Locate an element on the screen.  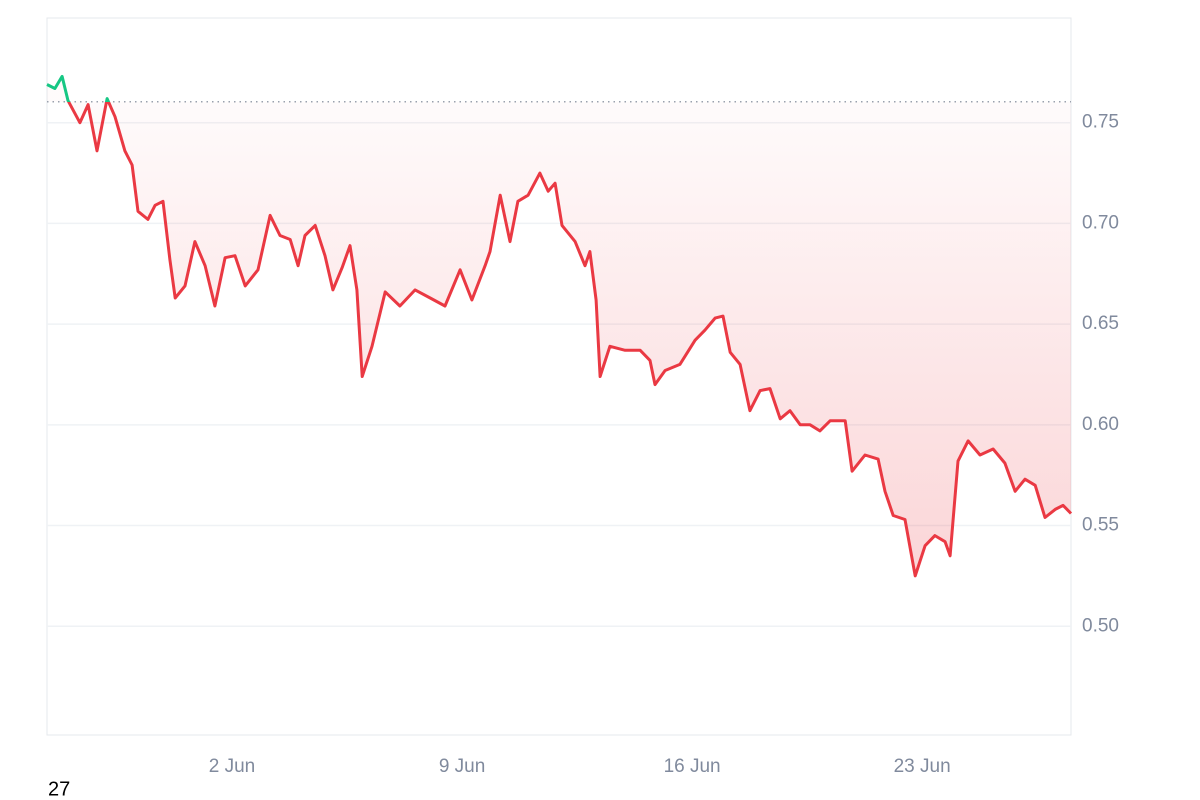
x-tick-label: 23 Jun is located at coordinates (922, 766).